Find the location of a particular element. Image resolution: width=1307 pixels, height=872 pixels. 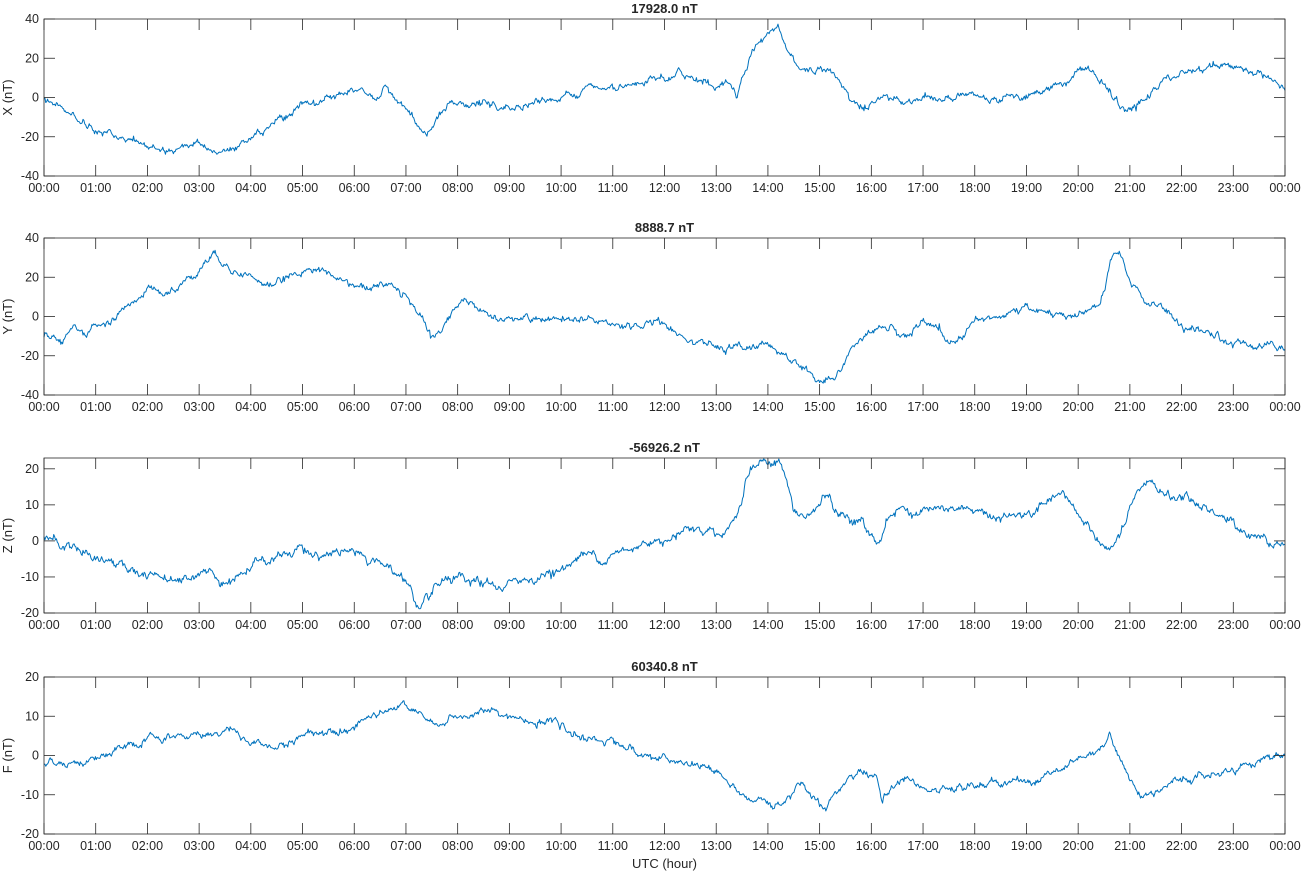

y-tick-label: -40 is located at coordinates (30, 395).